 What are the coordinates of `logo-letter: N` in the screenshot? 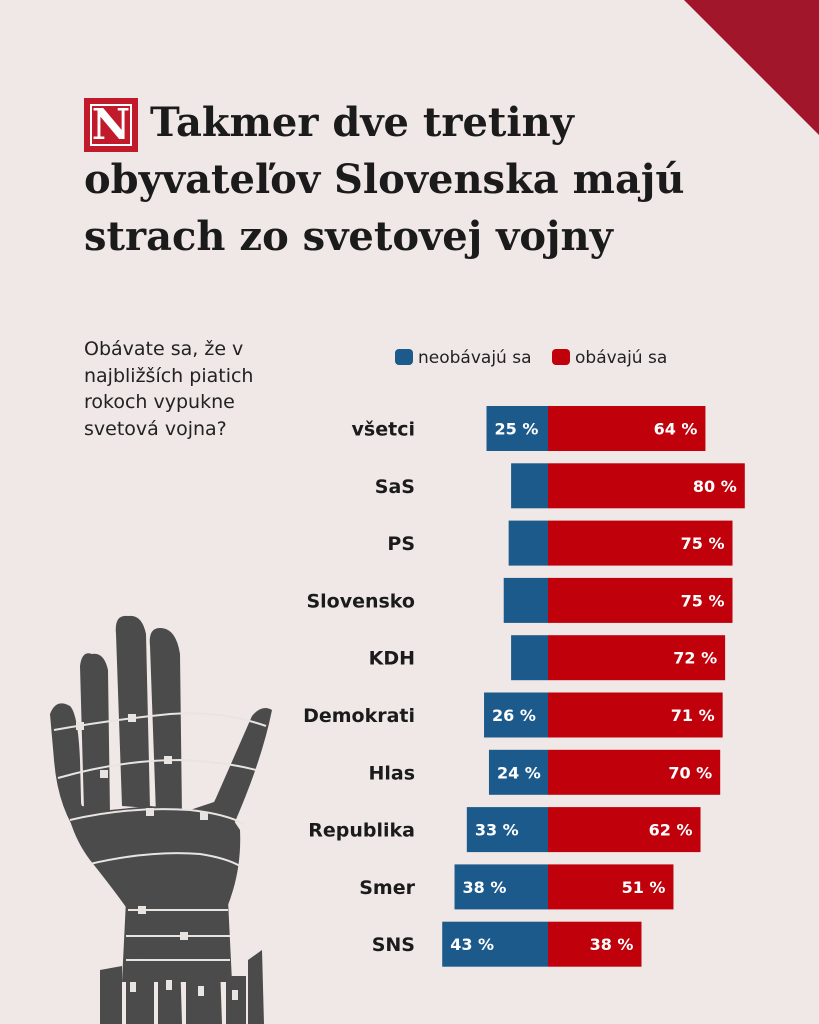 It's located at (111, 124).